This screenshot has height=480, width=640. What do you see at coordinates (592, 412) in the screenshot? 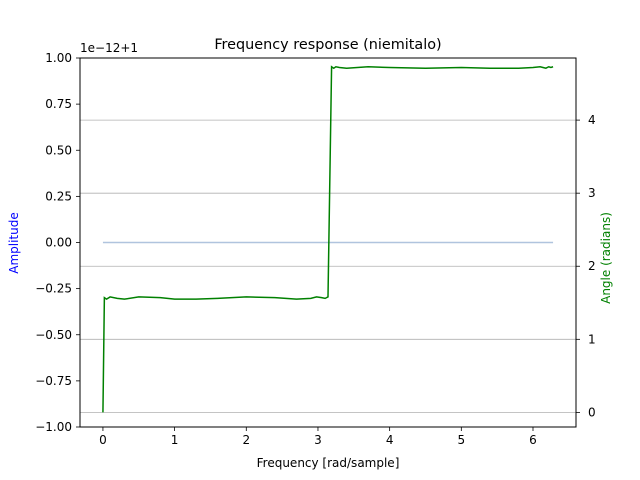
I see `right-y-tick-label: 0` at bounding box center [592, 412].